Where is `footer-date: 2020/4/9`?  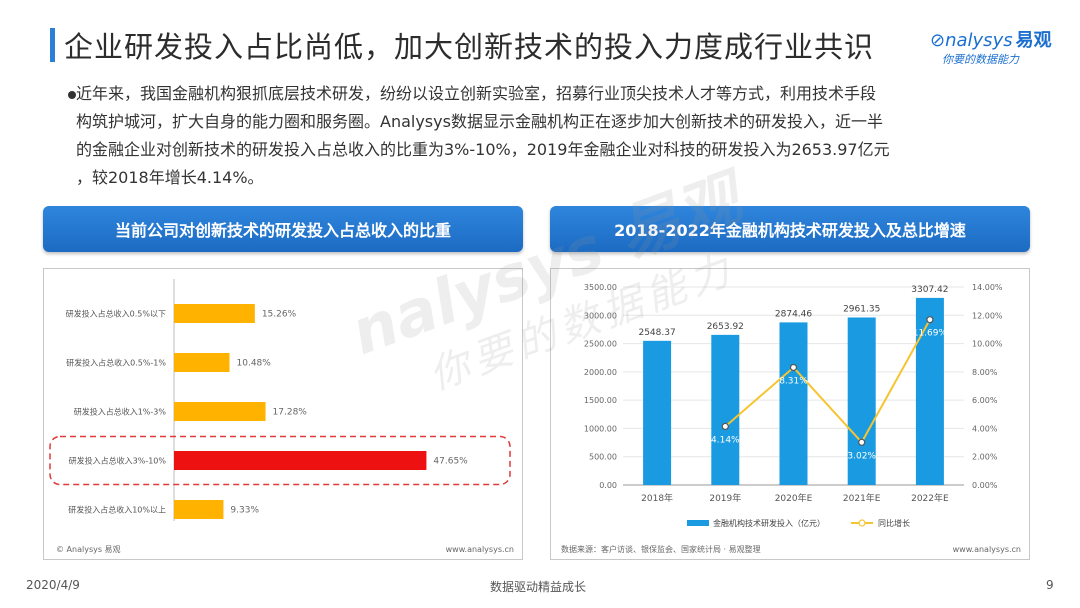 footer-date: 2020/4/9 is located at coordinates (53, 585).